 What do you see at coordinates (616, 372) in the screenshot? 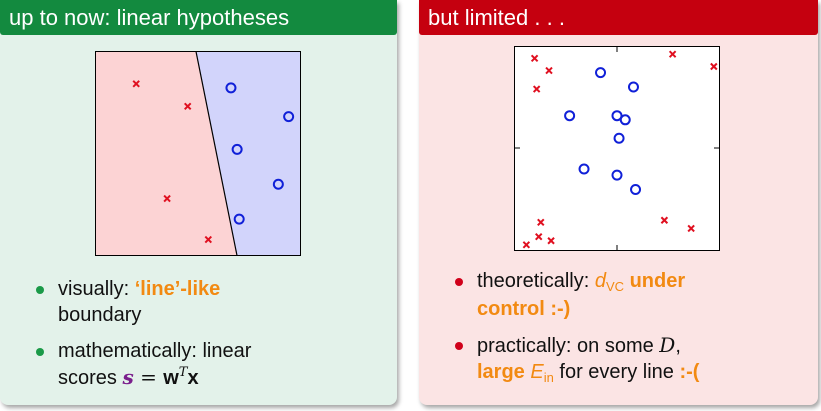
I see `every-line-text: for every line` at bounding box center [616, 372].